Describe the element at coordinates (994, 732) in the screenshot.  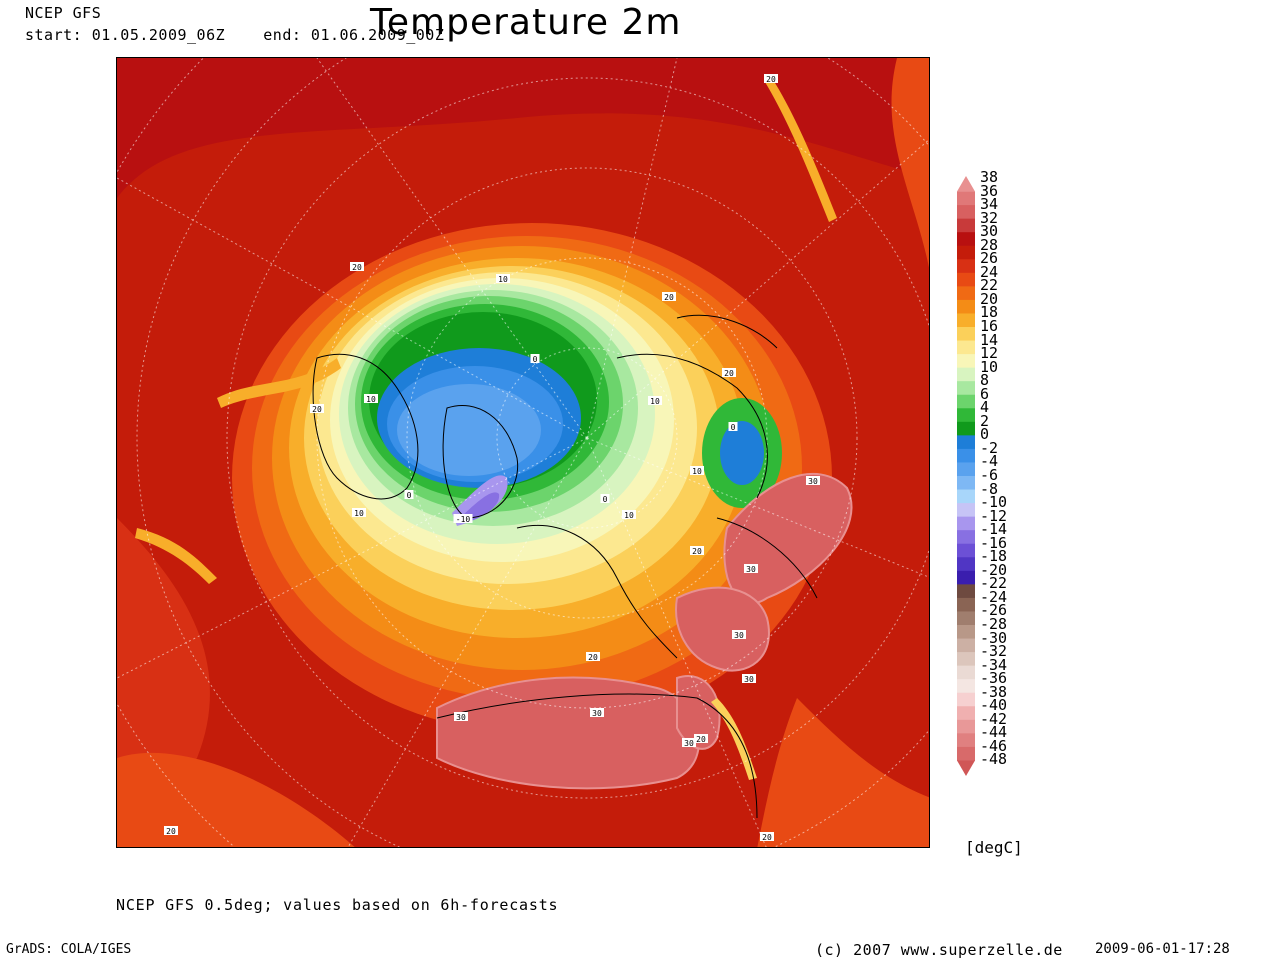
I see `legend-tick-label: -44` at that location.